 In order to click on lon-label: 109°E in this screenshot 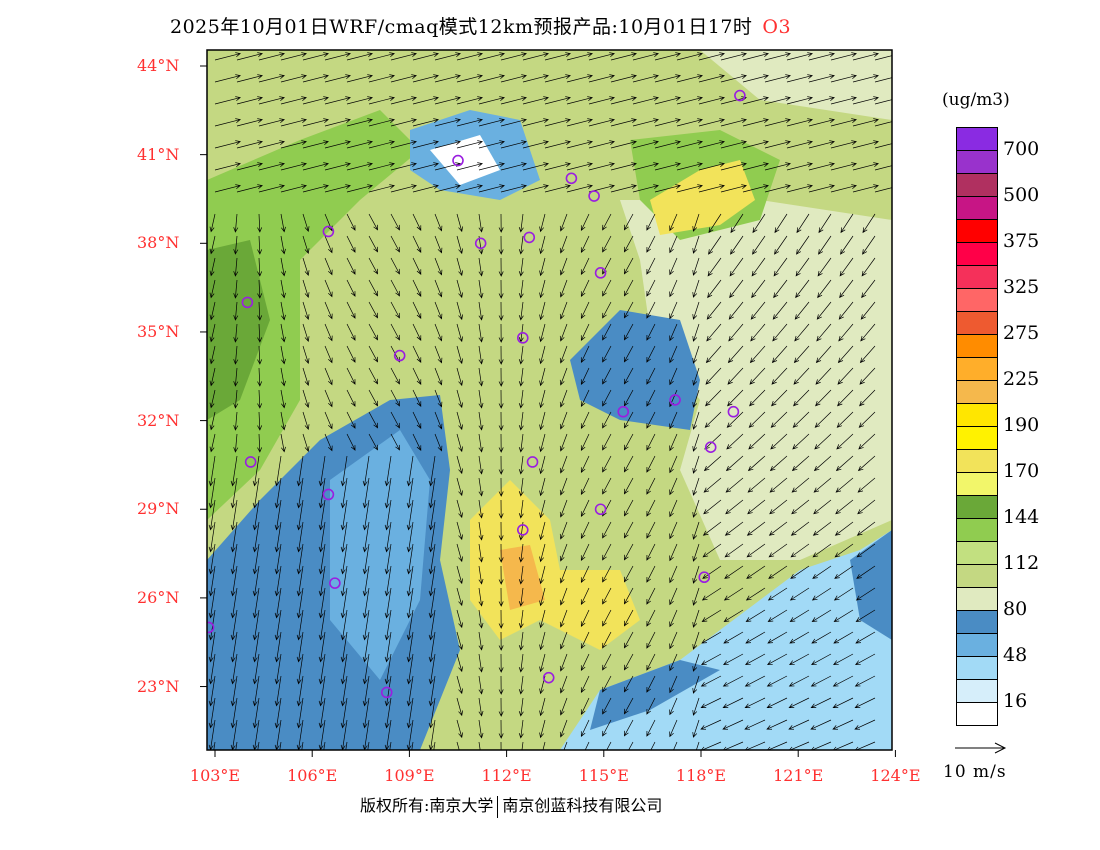, I will do `click(409, 775)`.